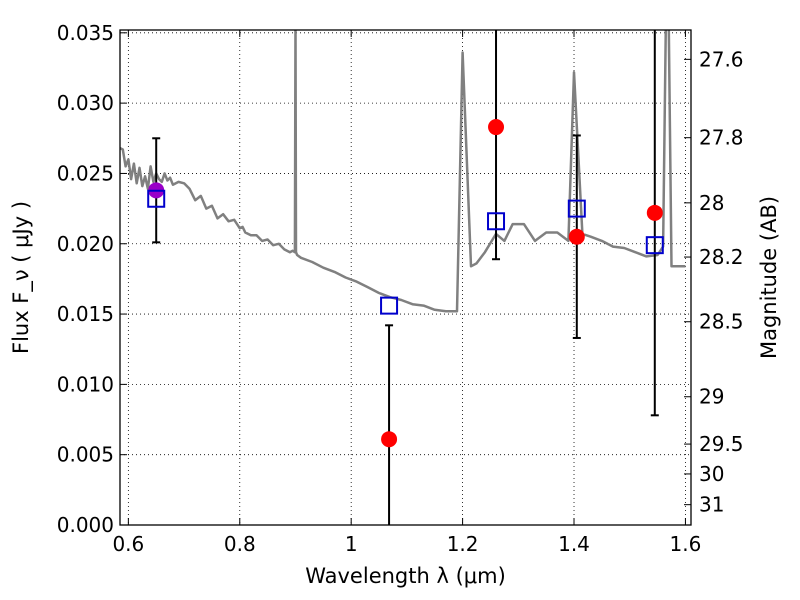  Describe the element at coordinates (85, 103) in the screenshot. I see `y-tick-label: 0.030` at that location.